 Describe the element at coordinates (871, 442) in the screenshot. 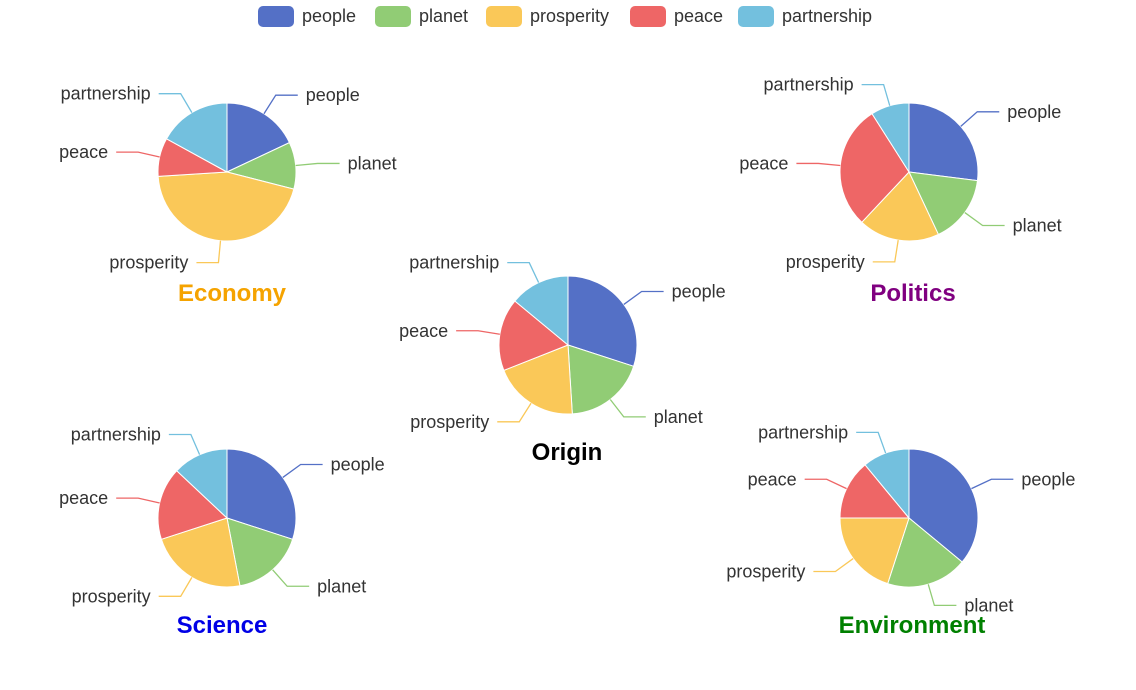

I see `pie-environment-label-line-partnership` at that location.